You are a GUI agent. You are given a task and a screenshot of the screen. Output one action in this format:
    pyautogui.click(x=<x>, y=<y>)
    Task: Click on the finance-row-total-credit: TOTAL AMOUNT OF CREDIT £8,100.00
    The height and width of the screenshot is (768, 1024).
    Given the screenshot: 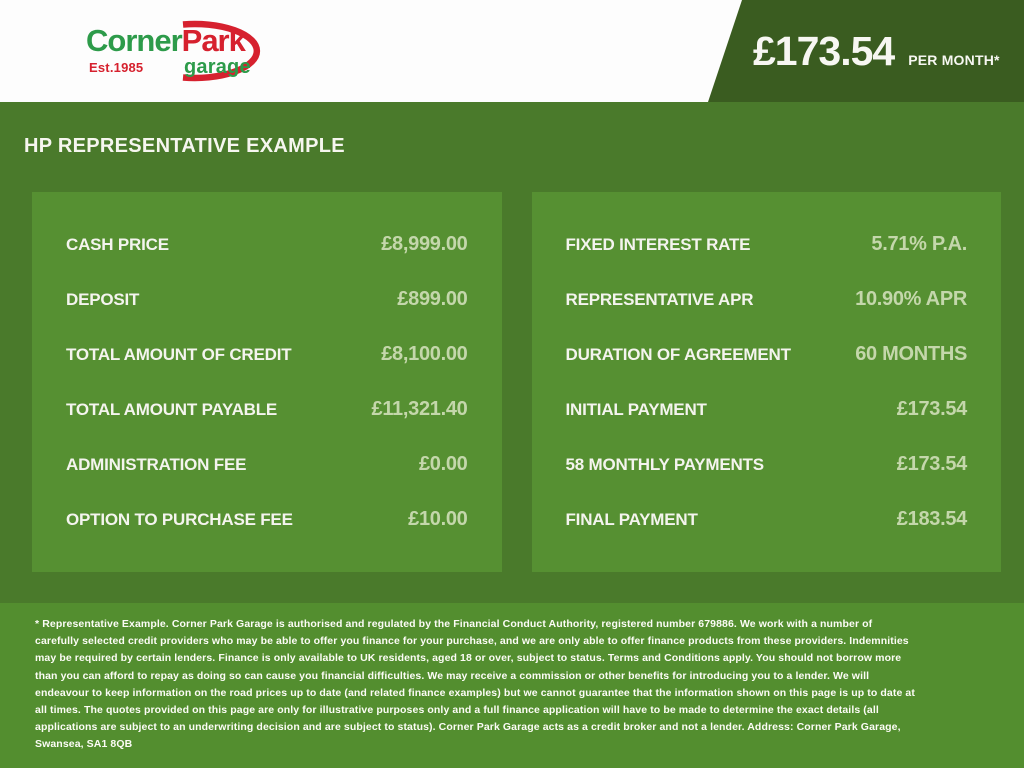 What is the action you would take?
    pyautogui.click(x=267, y=354)
    